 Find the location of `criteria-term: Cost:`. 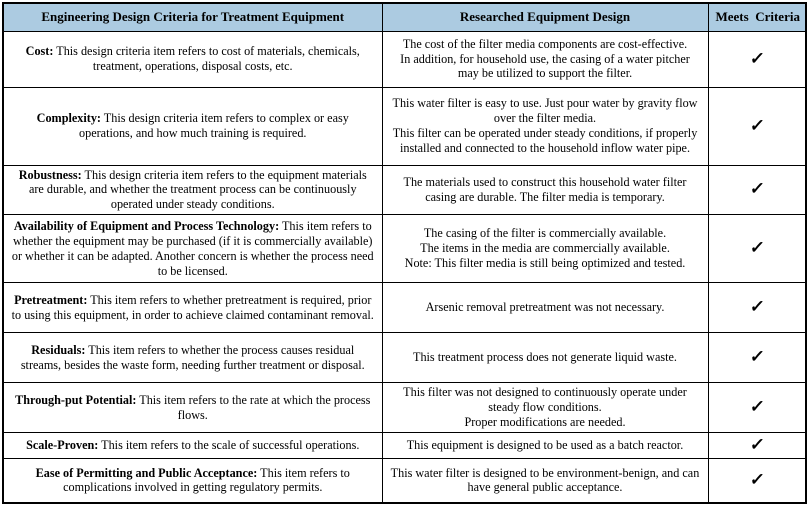

criteria-term: Cost: is located at coordinates (39, 51).